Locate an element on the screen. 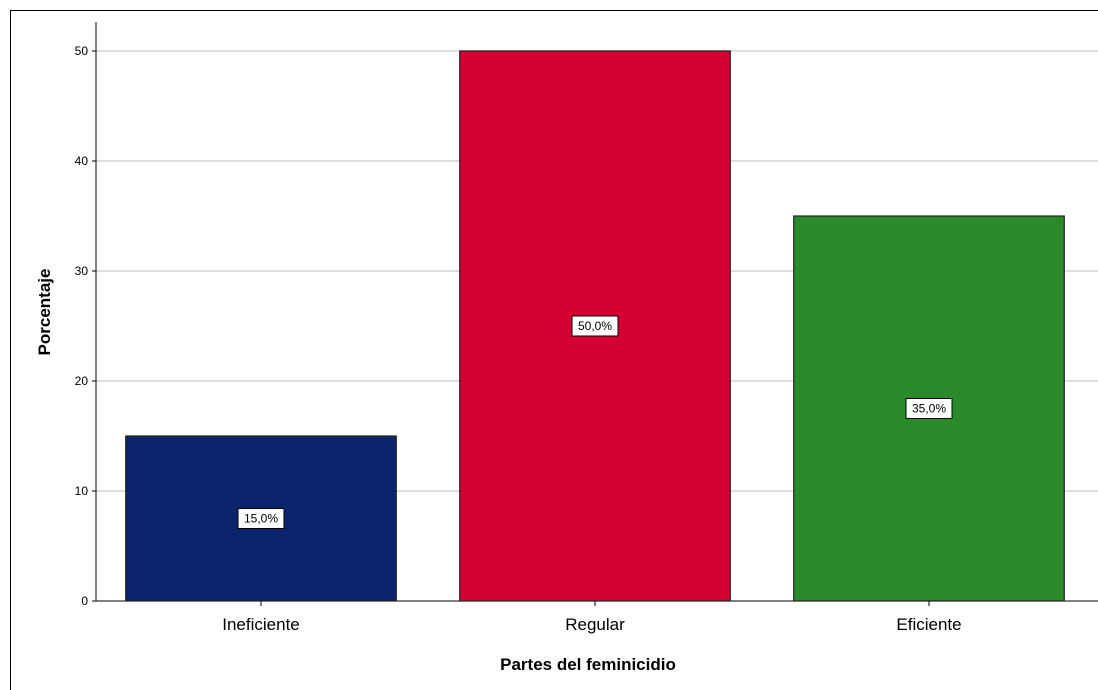 The width and height of the screenshot is (1098, 690). y-ticks: 0 10 20 30 40 50 is located at coordinates (85, 326).